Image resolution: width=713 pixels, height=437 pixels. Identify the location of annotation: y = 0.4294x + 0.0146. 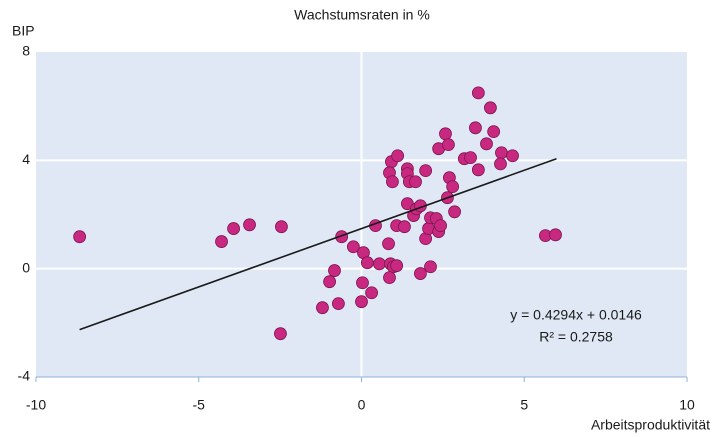
(576, 315).